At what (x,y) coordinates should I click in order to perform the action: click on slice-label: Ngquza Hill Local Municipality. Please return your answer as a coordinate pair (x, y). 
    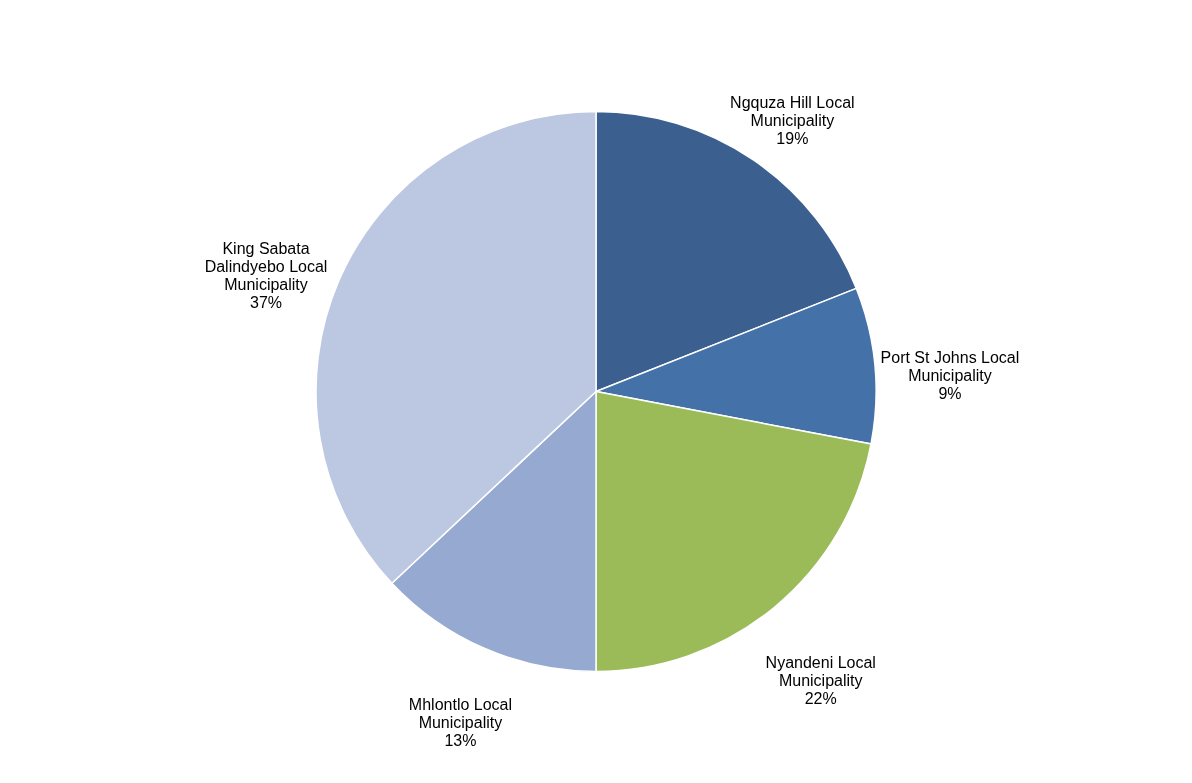
    Looking at the image, I should click on (792, 111).